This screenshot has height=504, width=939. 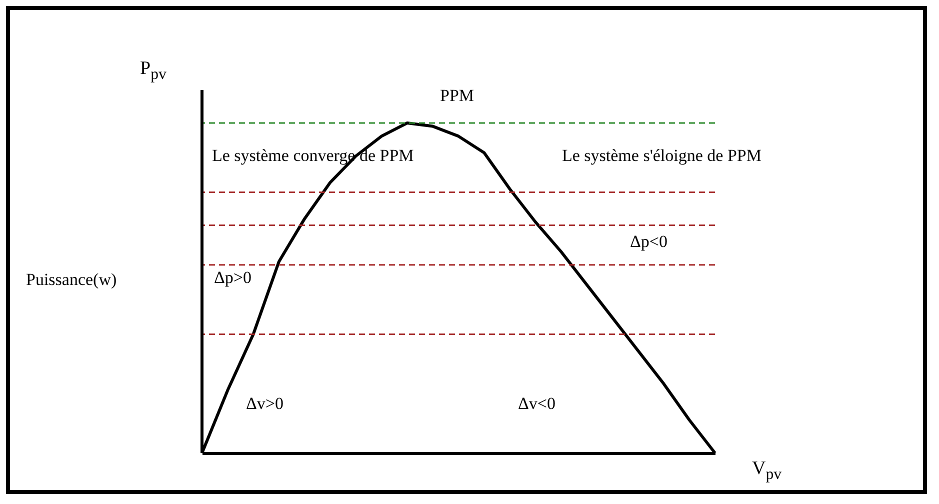 I want to click on annotation: Δv>0, so click(x=265, y=404).